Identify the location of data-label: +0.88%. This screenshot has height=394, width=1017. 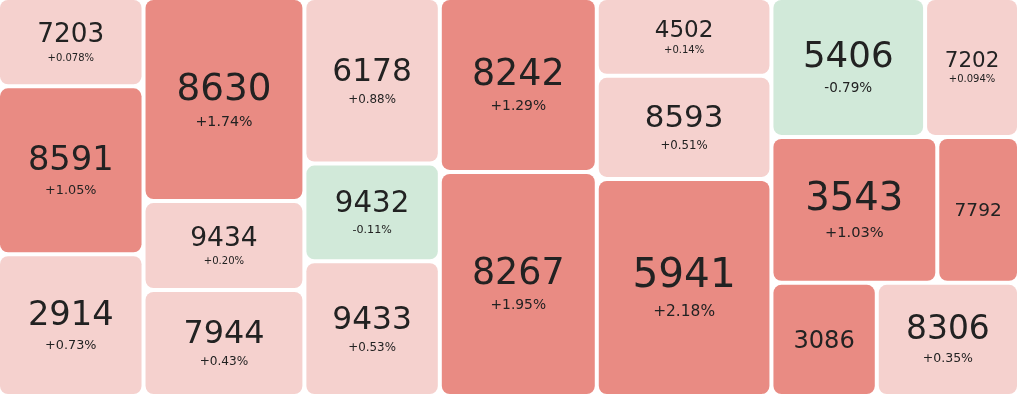
(372, 98).